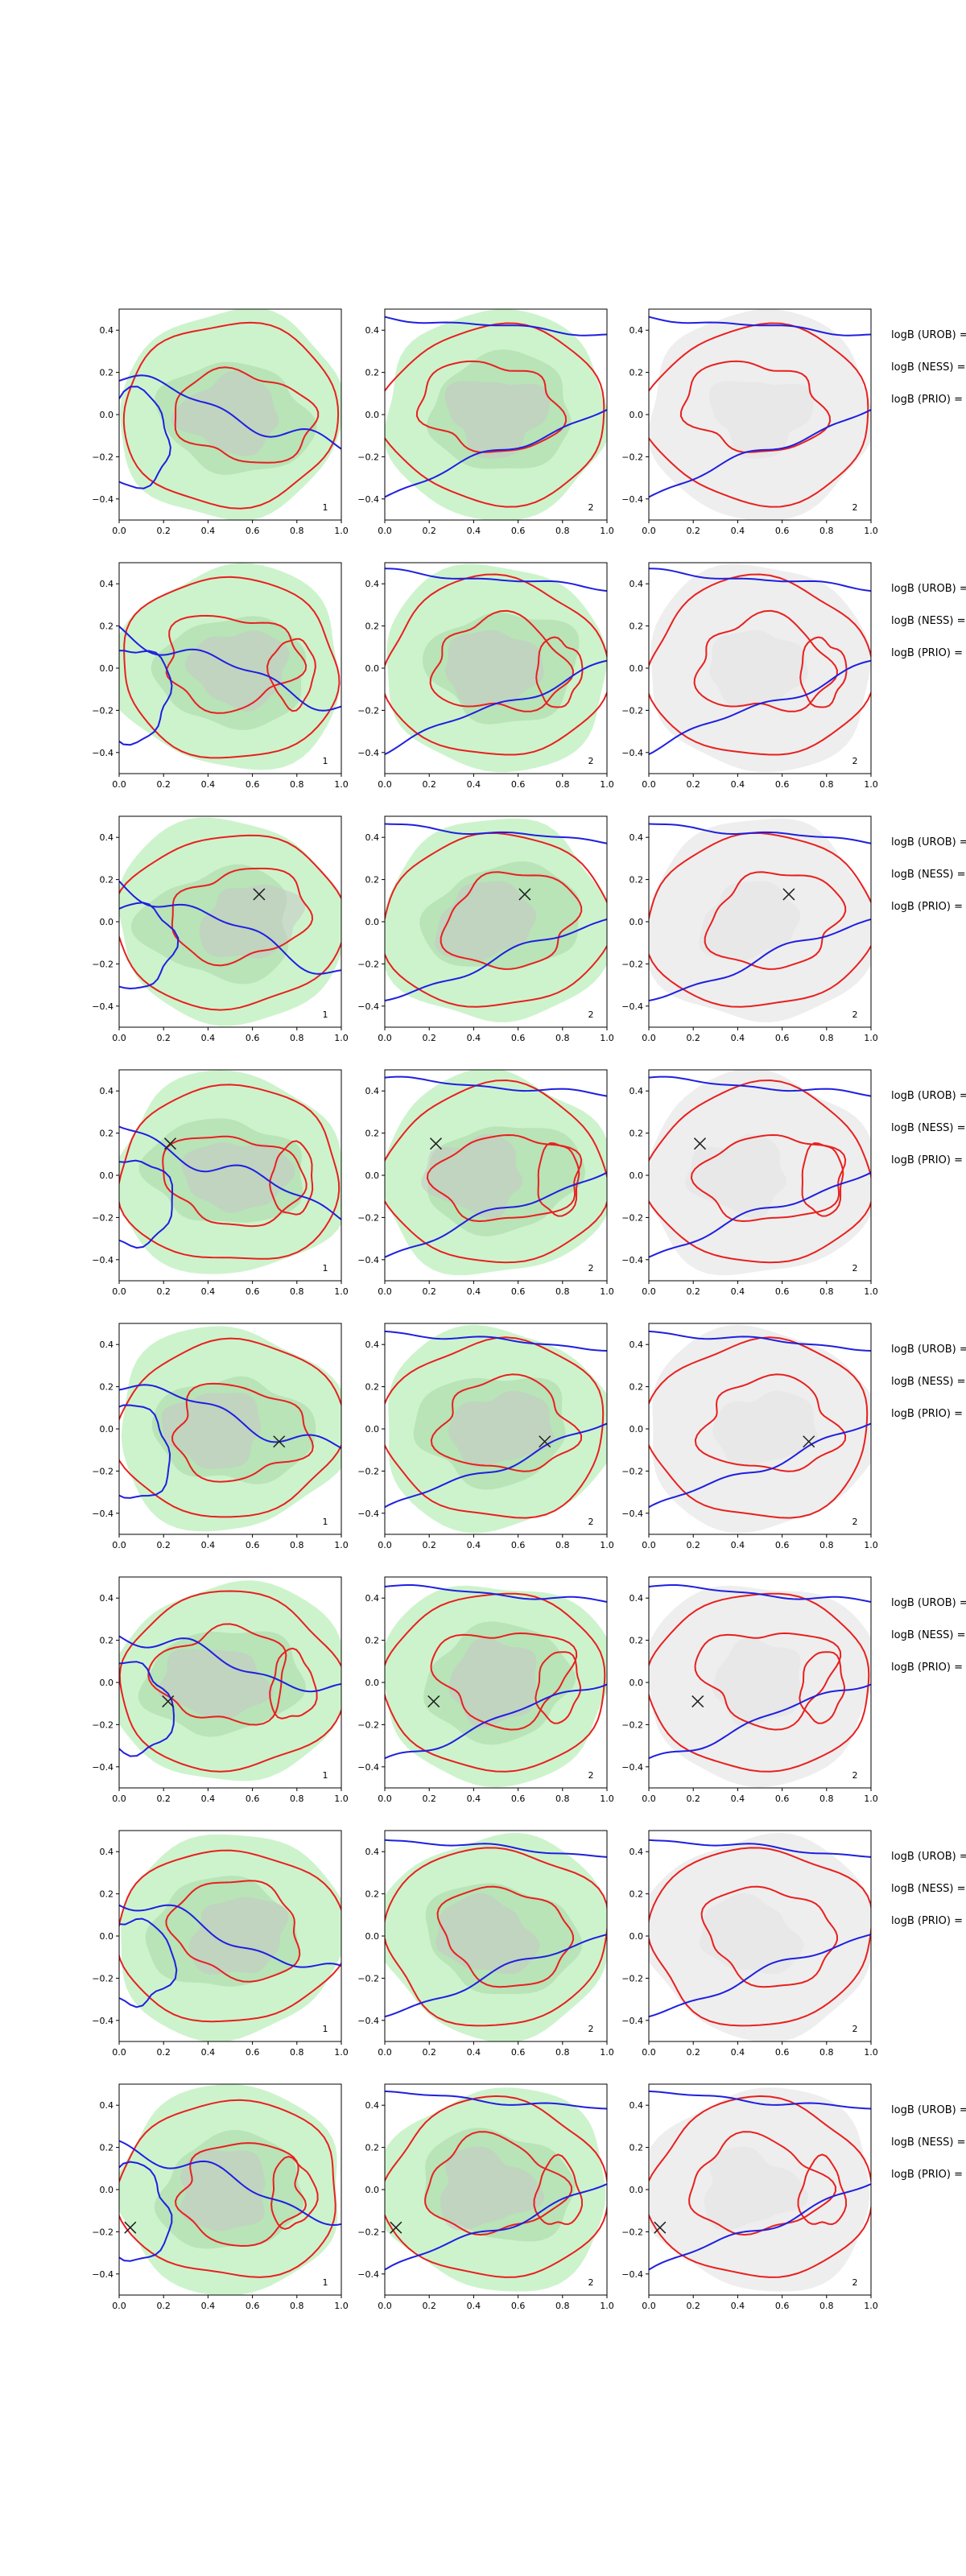  What do you see at coordinates (485, 1436) in the screenshot?
I see `panel-r5-c2: 0.0 0.2 0.4 0.6 0.8 1.0 −0.4 −0.2 0.0 0.2 0.4 2` at bounding box center [485, 1436].